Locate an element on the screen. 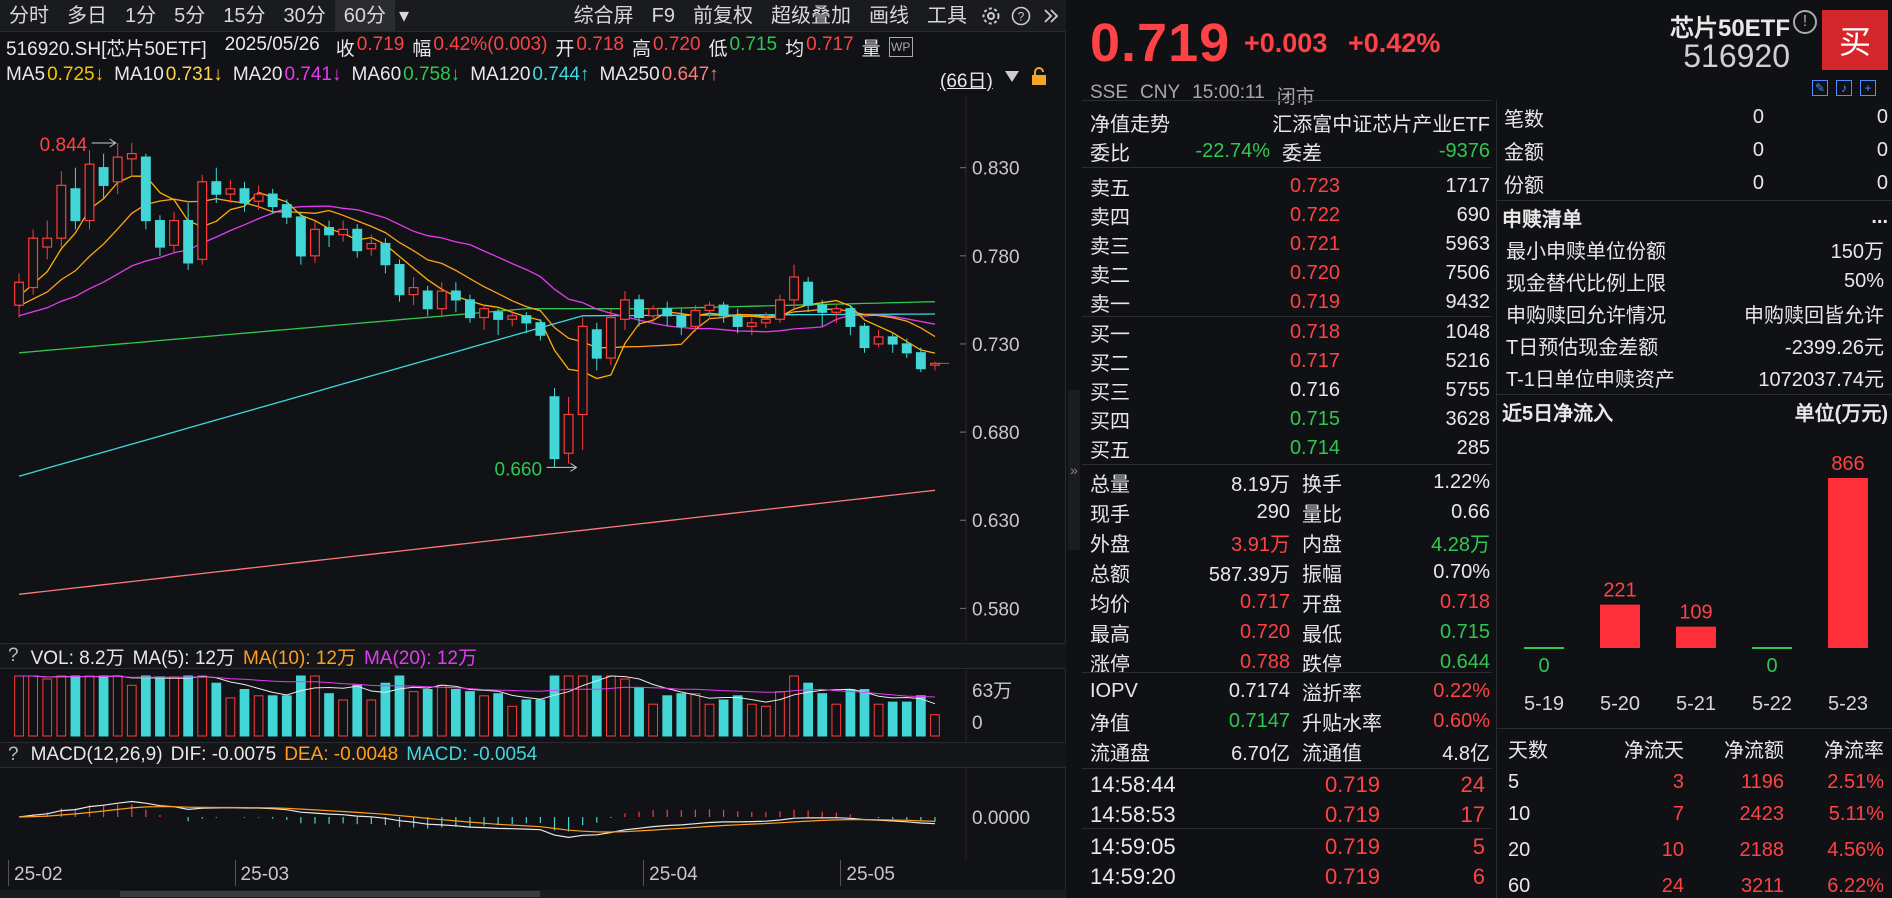  stat-label: 外盘 is located at coordinates (1110, 544).